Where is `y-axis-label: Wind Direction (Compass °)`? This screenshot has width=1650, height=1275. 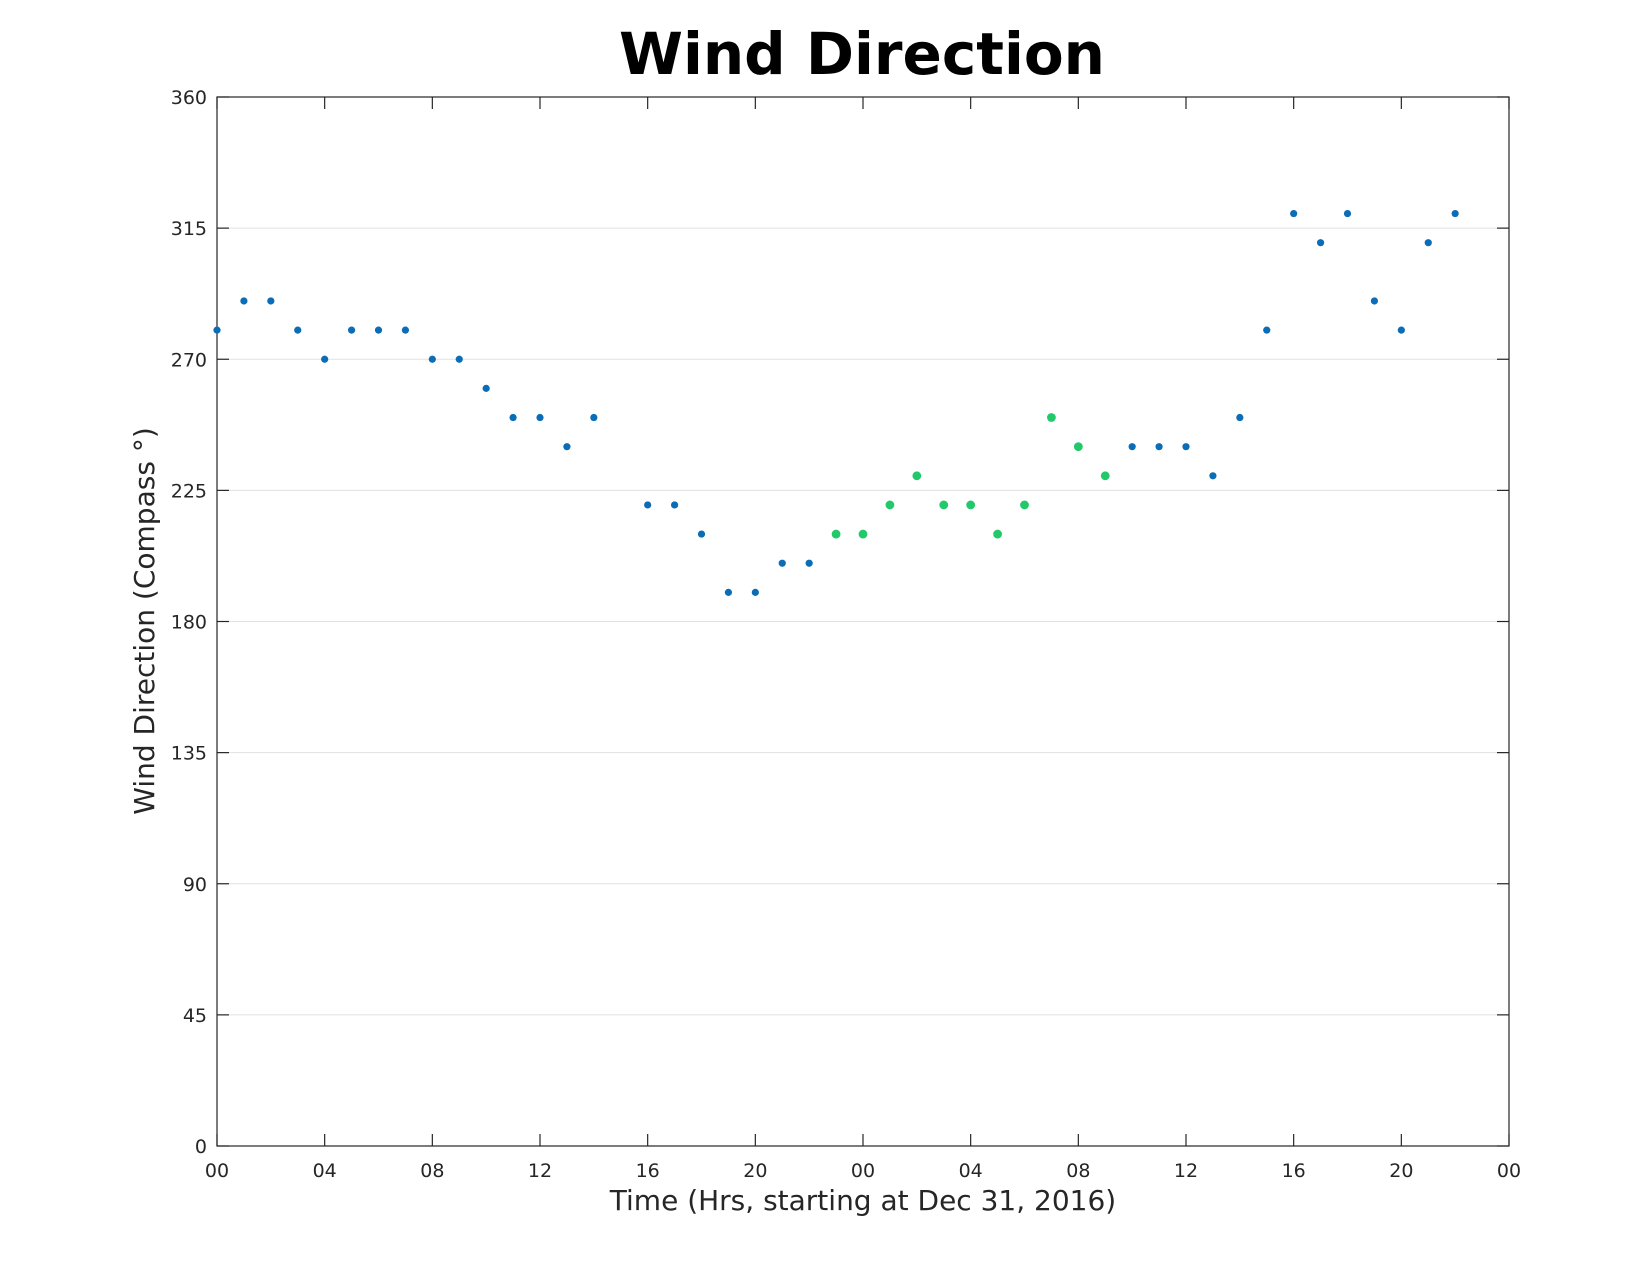
y-axis-label: Wind Direction (Compass °) is located at coordinates (144, 620).